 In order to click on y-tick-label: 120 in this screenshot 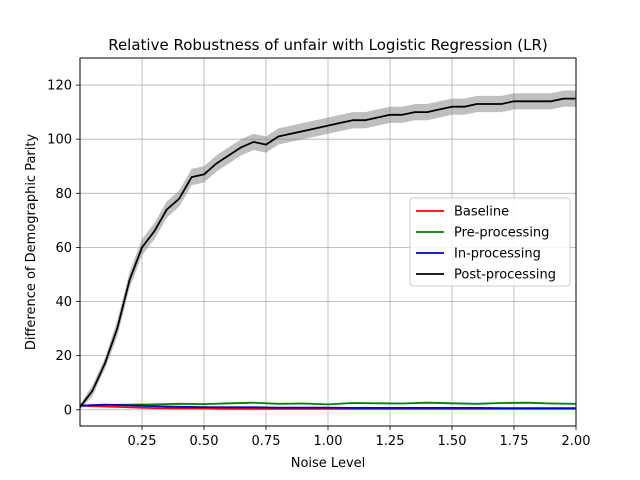, I will do `click(59, 86)`.